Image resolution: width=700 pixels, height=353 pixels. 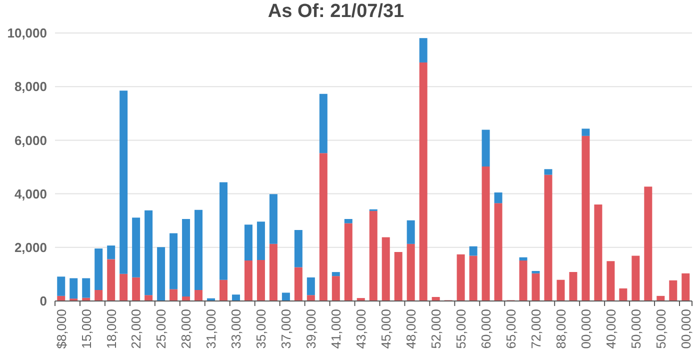 I want to click on x-tick-label: $8,000, so click(x=61, y=329).